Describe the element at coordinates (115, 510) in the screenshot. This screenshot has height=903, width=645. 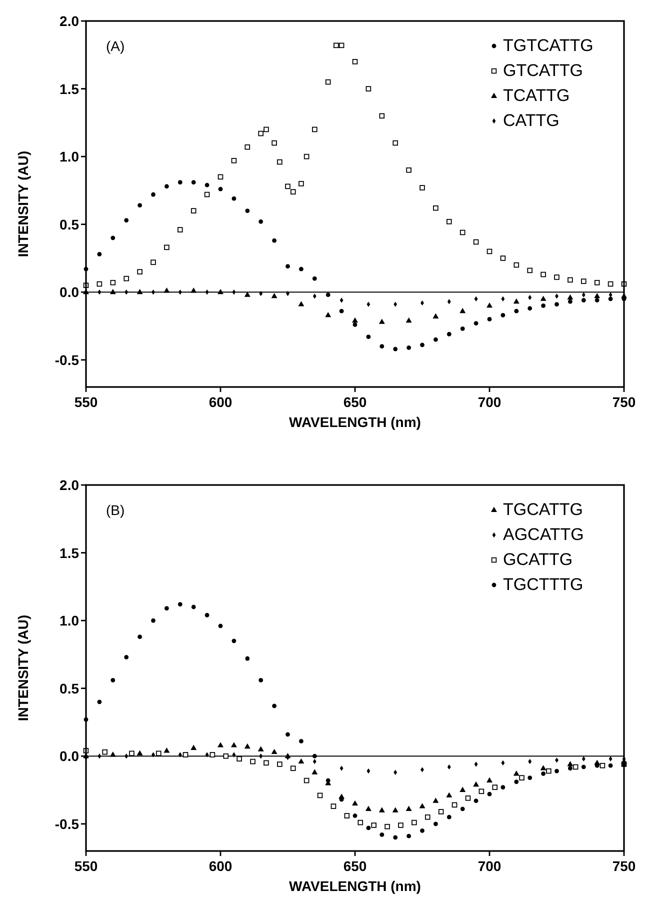
I see `annotation: (B)` at that location.